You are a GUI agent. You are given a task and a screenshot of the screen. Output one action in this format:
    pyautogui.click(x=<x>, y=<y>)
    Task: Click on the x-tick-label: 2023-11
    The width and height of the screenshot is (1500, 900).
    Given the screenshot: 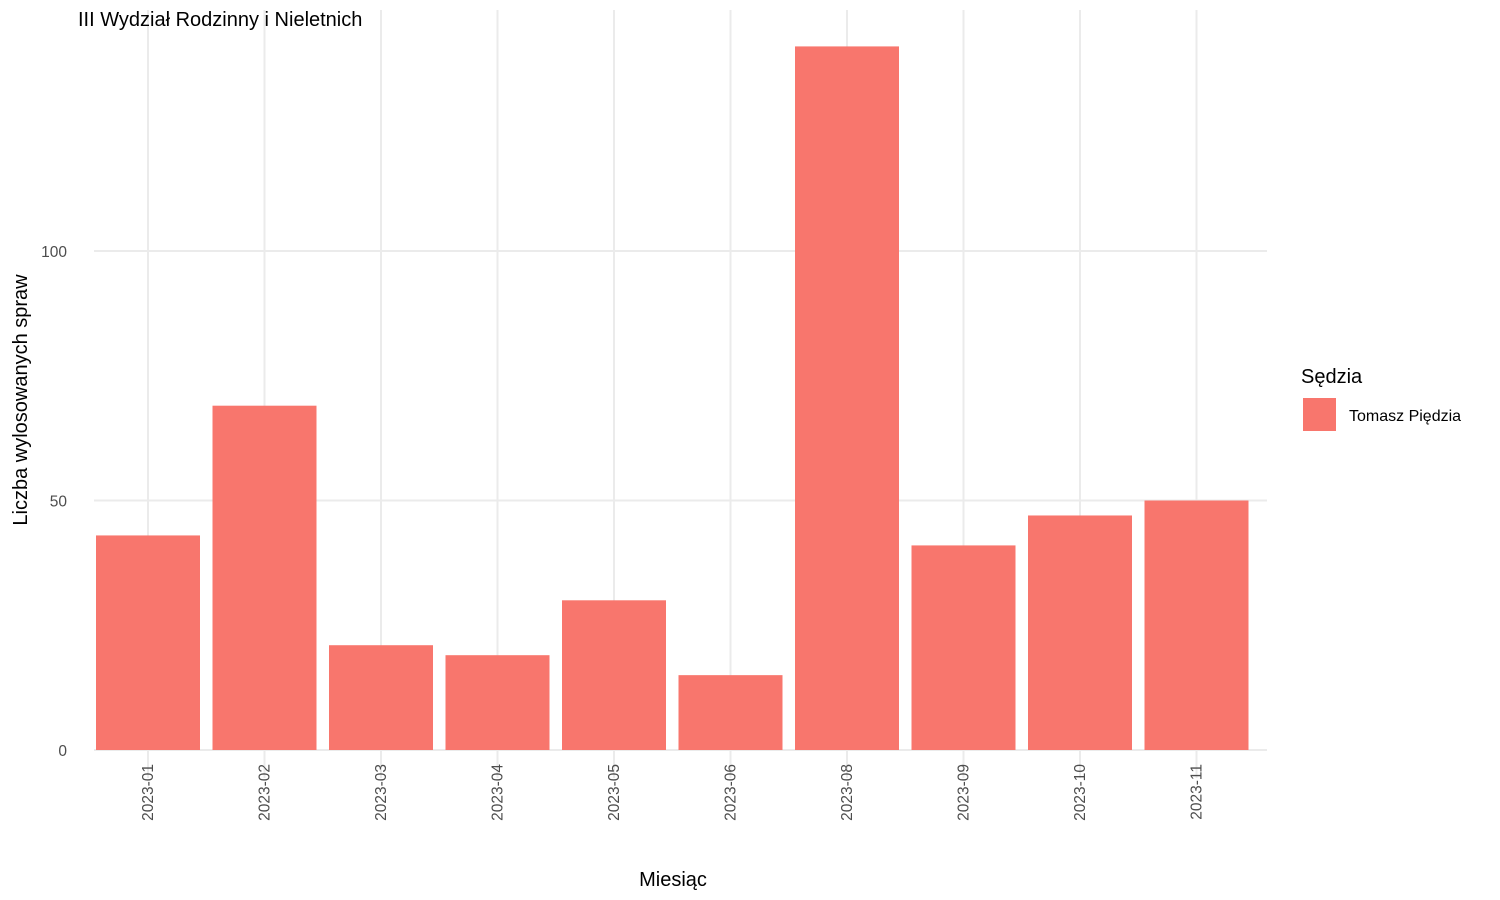 What is the action you would take?
    pyautogui.click(x=1197, y=792)
    